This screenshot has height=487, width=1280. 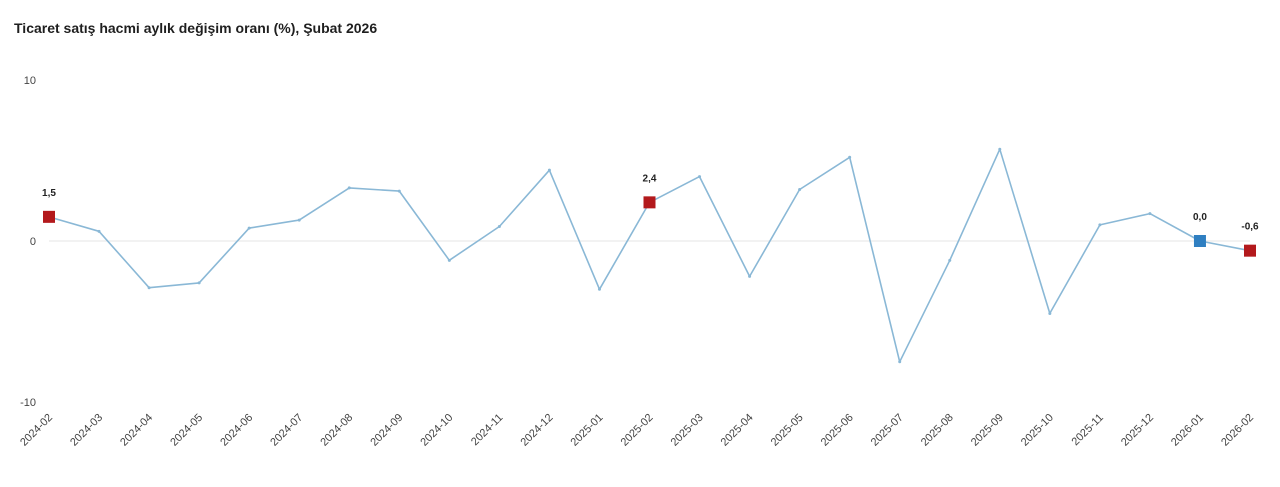 What do you see at coordinates (49, 193) in the screenshot?
I see `data-label: 1,5` at bounding box center [49, 193].